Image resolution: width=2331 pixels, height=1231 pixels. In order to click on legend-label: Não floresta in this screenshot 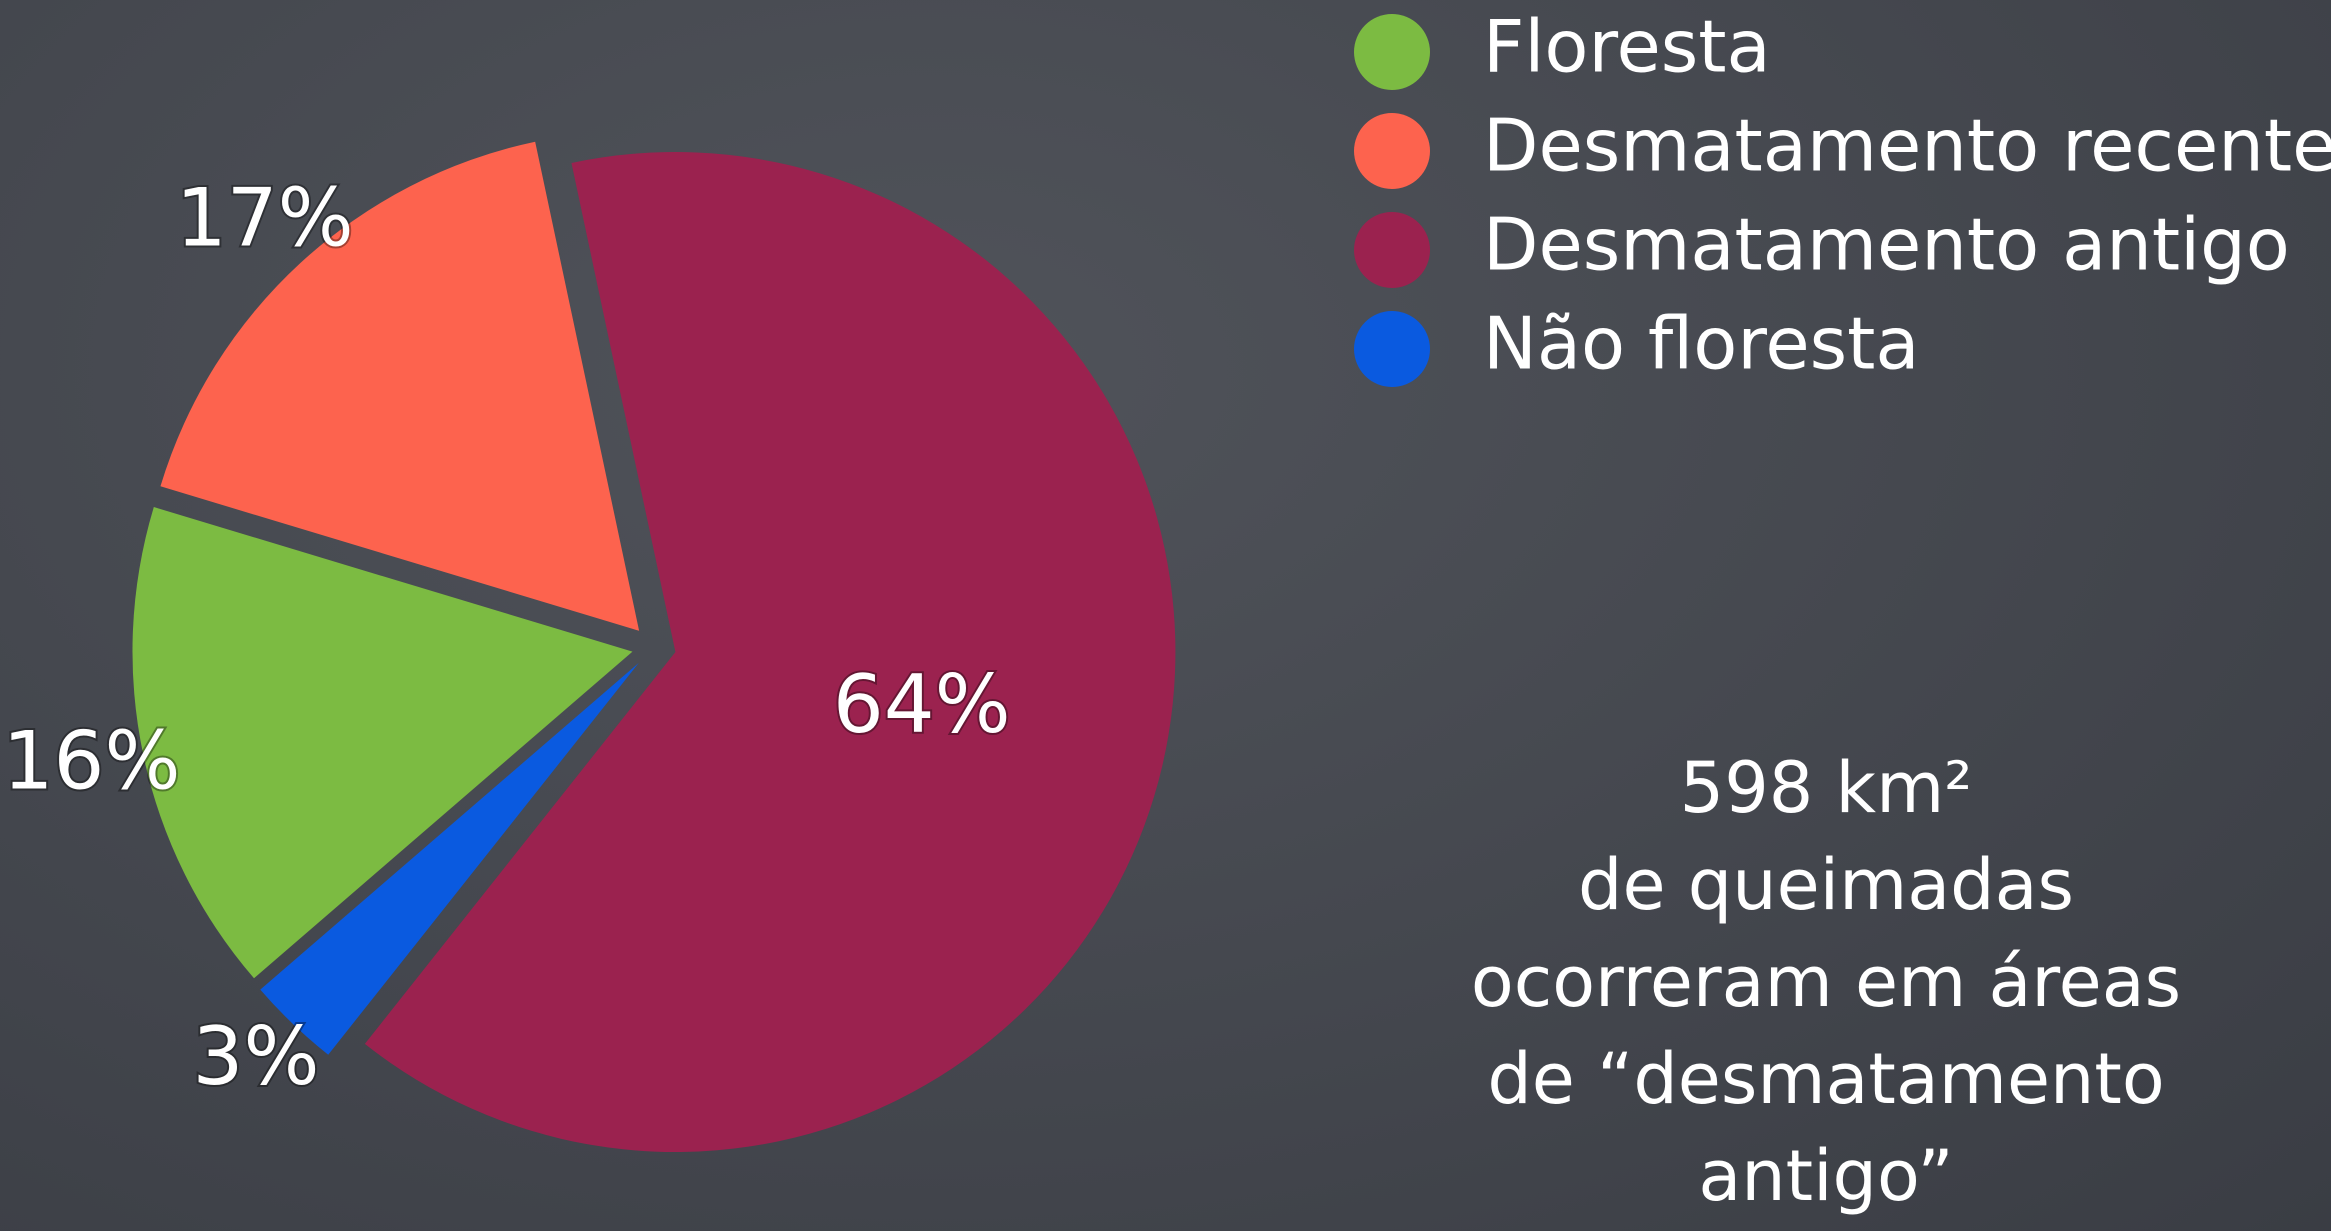, I will do `click(1701, 344)`.